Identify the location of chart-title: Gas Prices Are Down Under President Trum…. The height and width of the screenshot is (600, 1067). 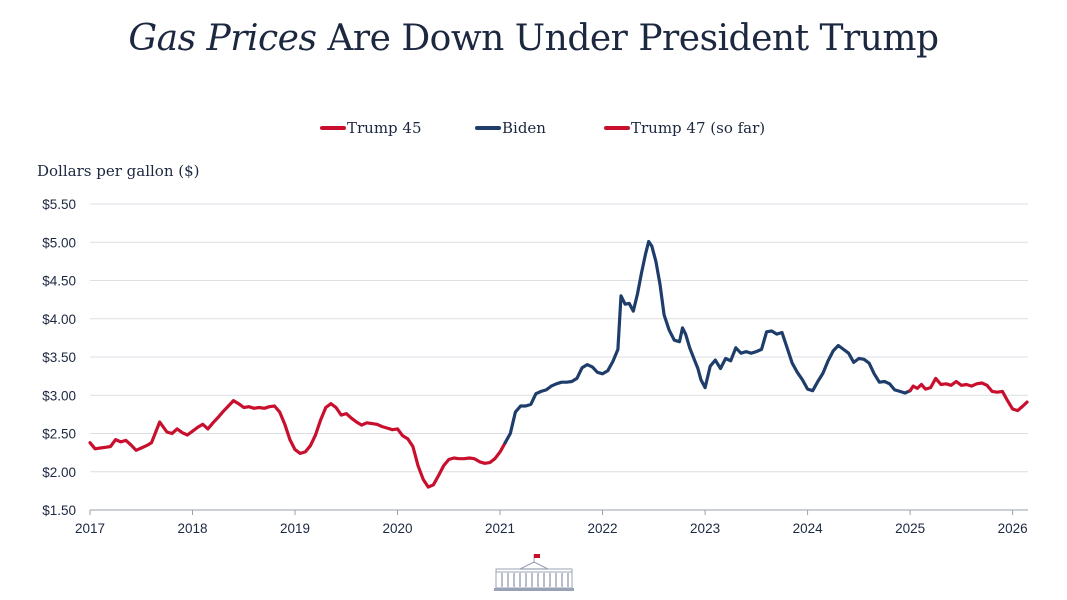
(533, 38).